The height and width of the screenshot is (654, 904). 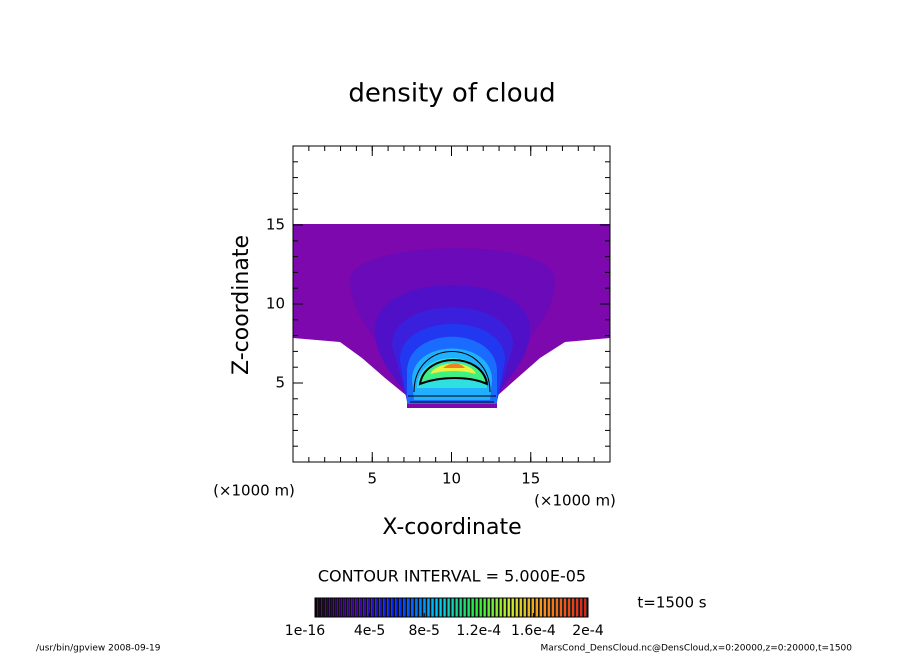 I want to click on contour-interval: CONTOUR INTERVAL = 5.000E-05, so click(x=452, y=576).